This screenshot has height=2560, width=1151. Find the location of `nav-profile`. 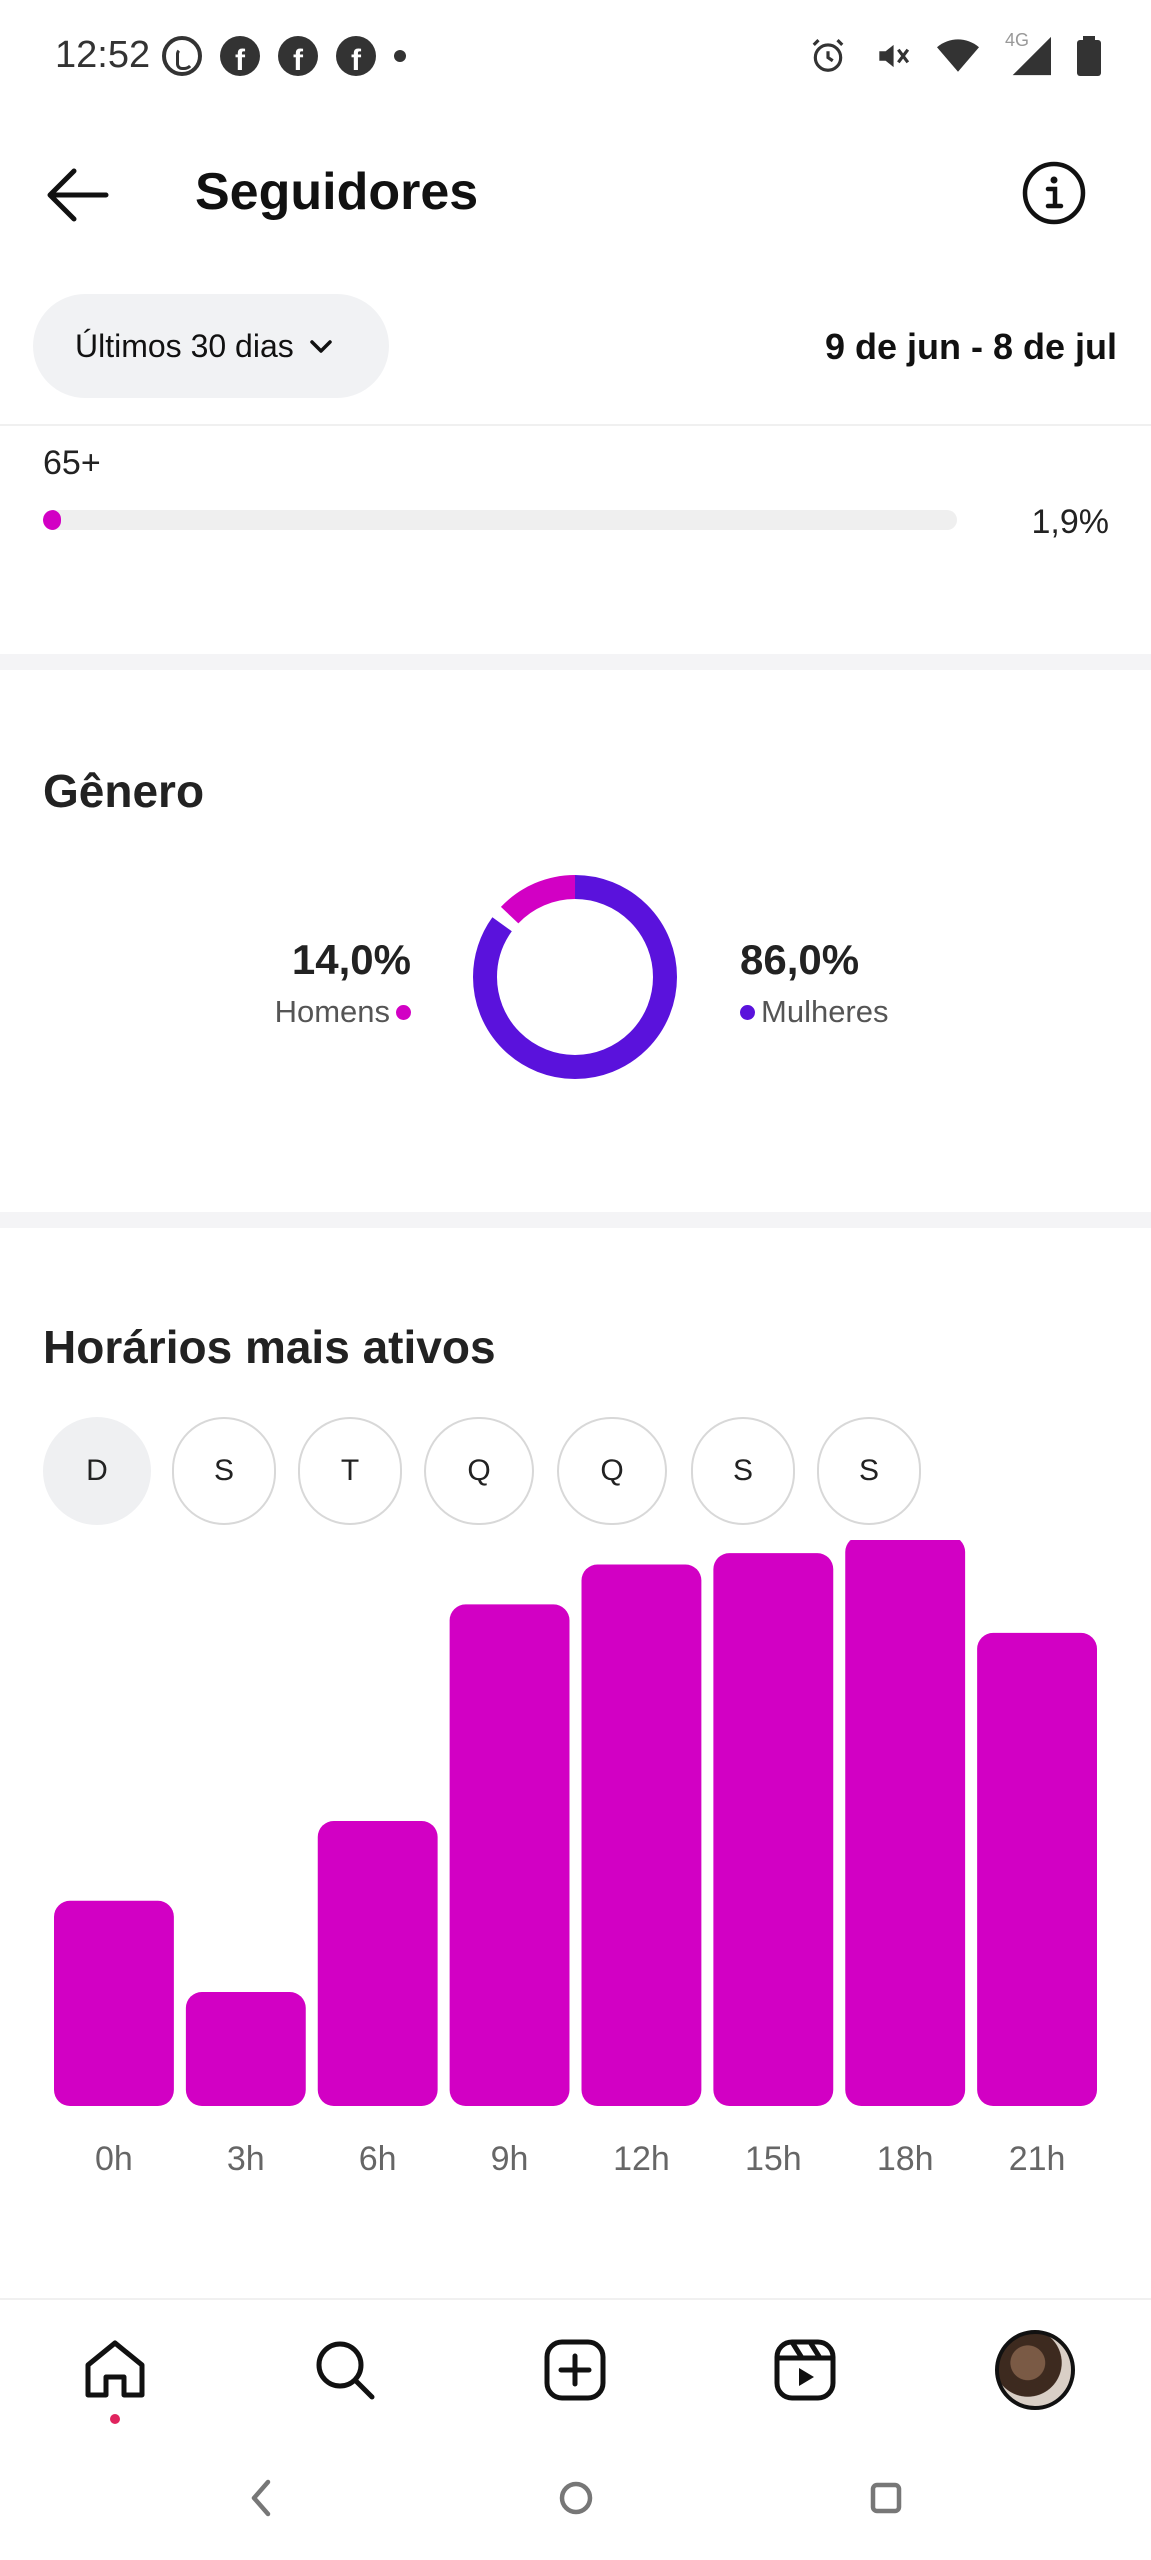

nav-profile is located at coordinates (1035, 2370).